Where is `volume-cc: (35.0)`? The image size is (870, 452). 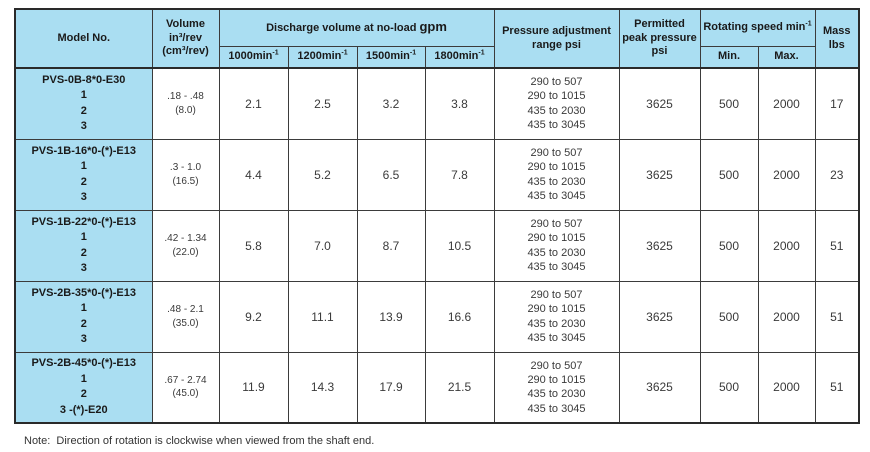
volume-cc: (35.0) is located at coordinates (185, 323).